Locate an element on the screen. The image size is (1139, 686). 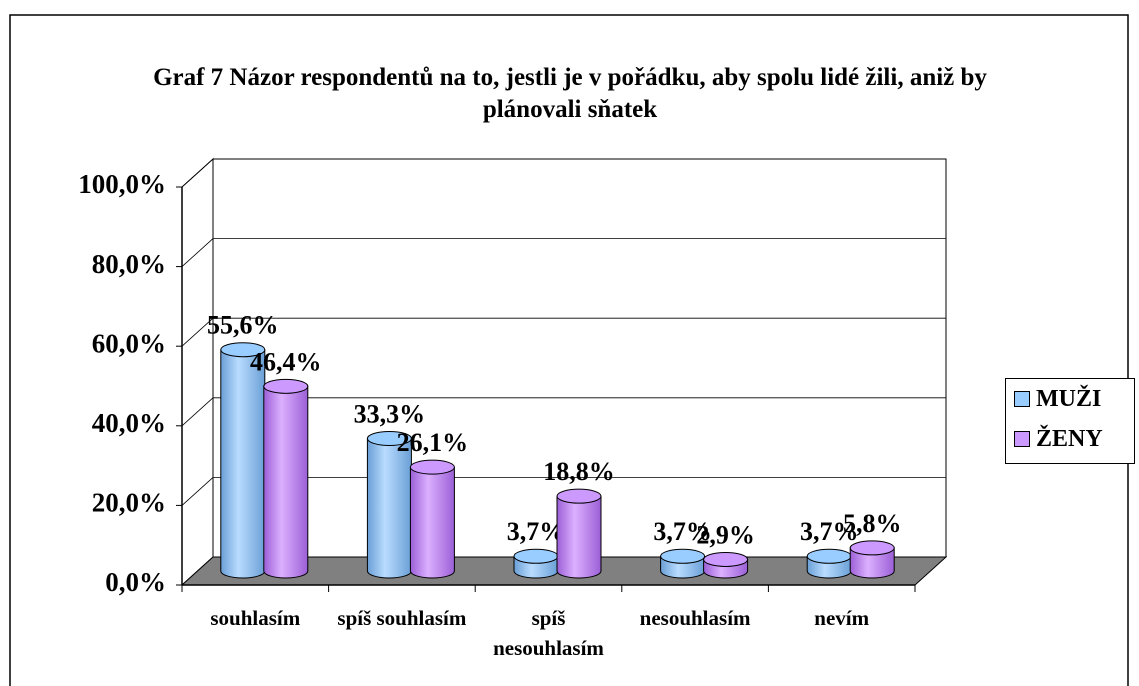
y-tick-label: 60,0% is located at coordinates (129, 343).